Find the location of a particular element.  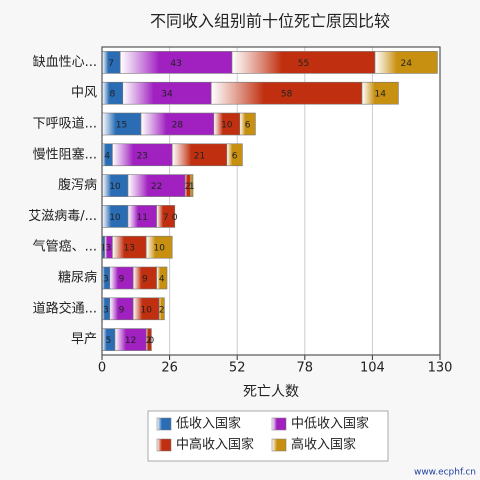

chart-title: 不同收入组别前十位死亡原因比较 is located at coordinates (270, 21).